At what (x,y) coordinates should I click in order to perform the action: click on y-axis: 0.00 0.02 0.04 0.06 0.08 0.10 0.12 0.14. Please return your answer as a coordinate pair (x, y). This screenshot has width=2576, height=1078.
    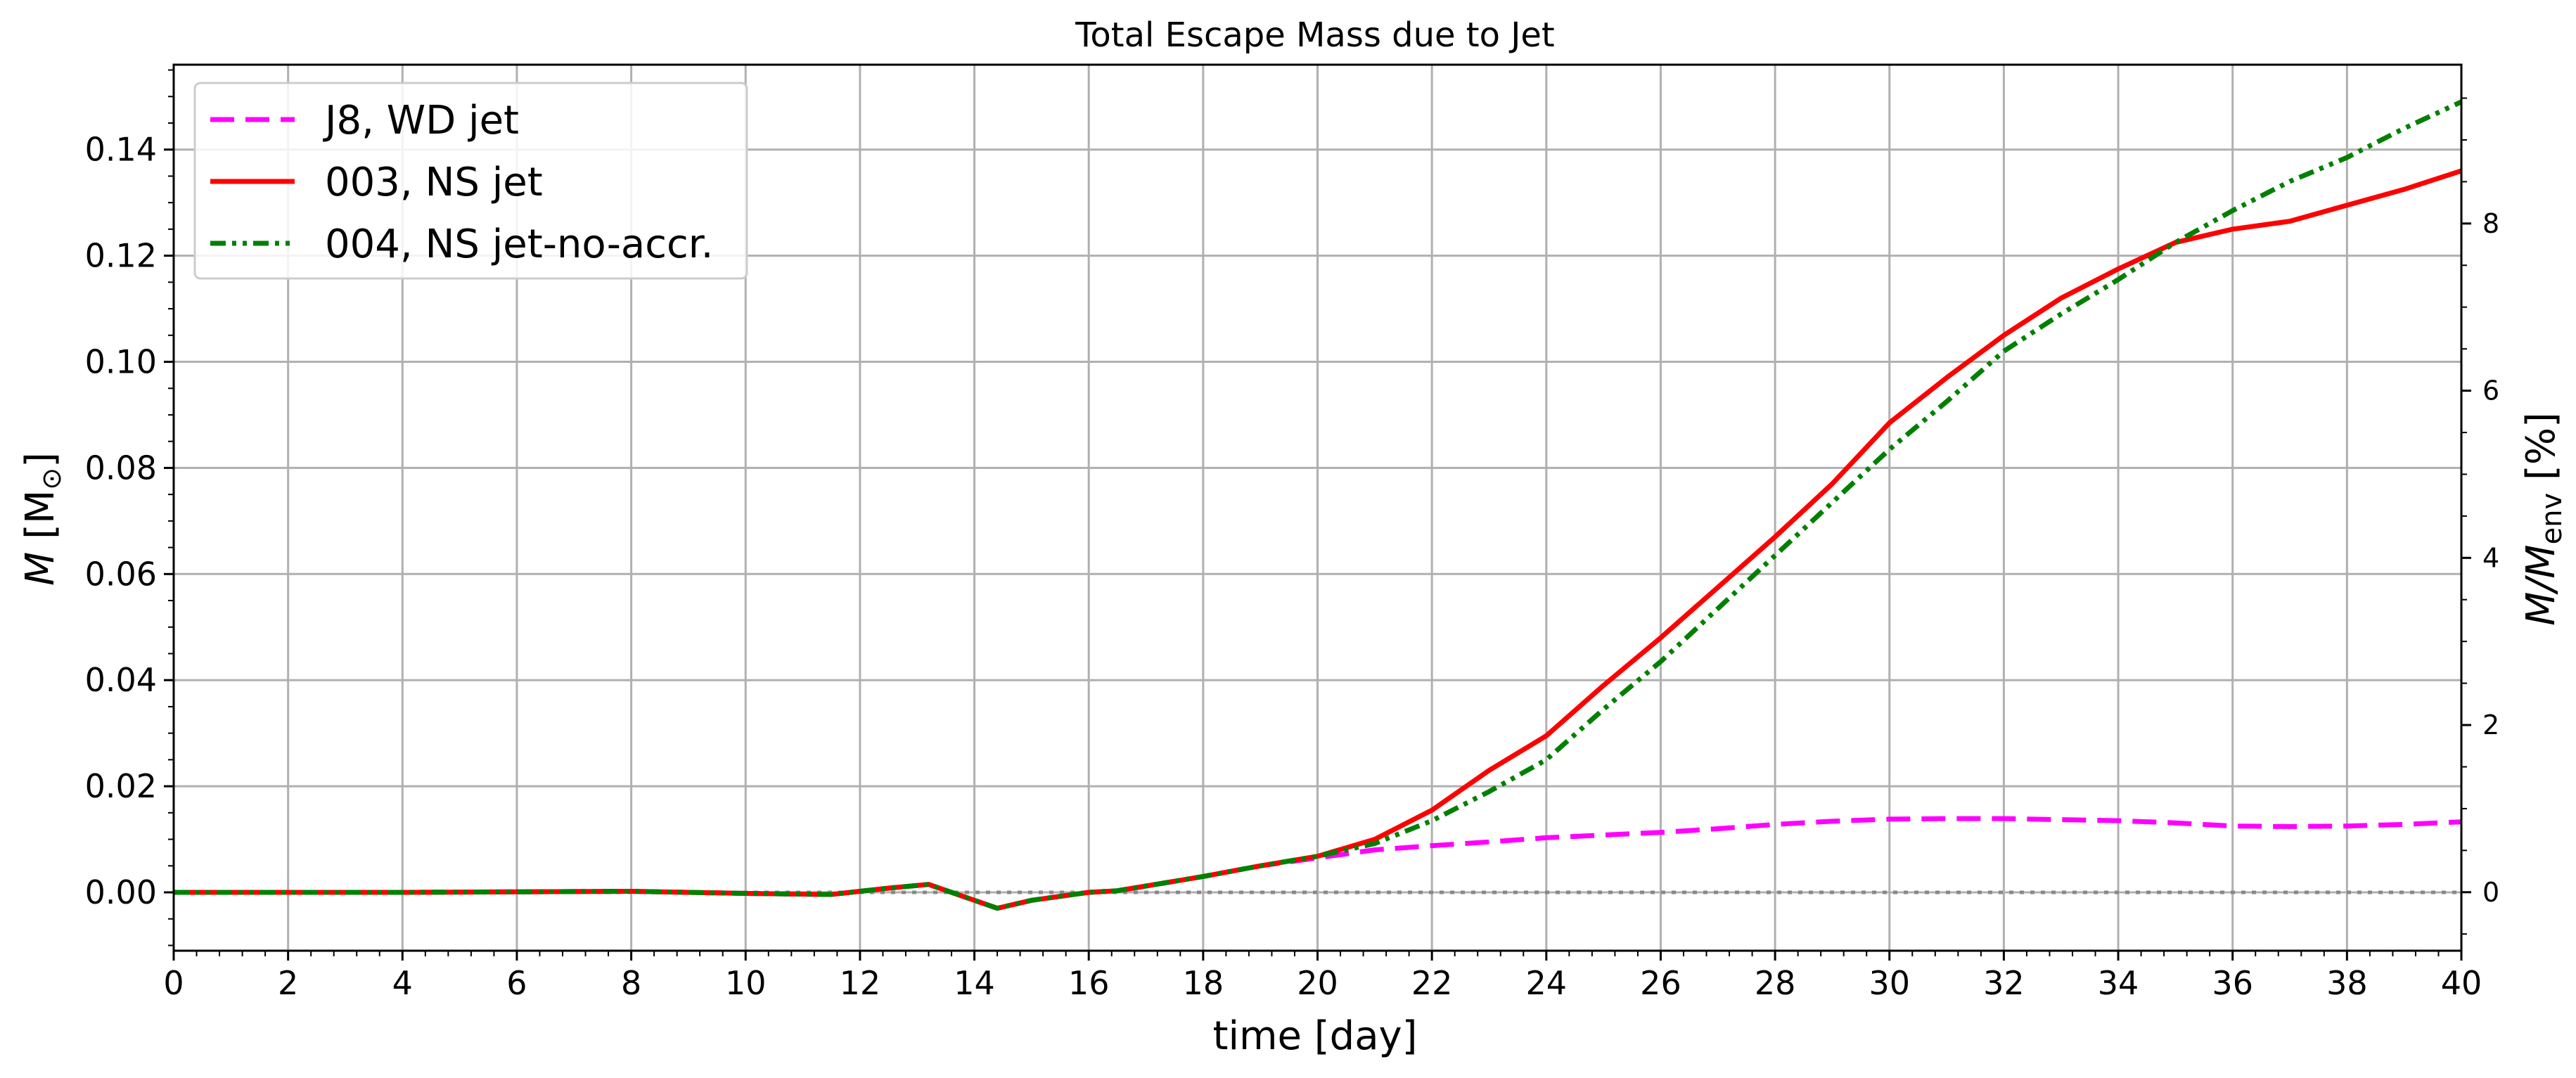
    Looking at the image, I should click on (129, 508).